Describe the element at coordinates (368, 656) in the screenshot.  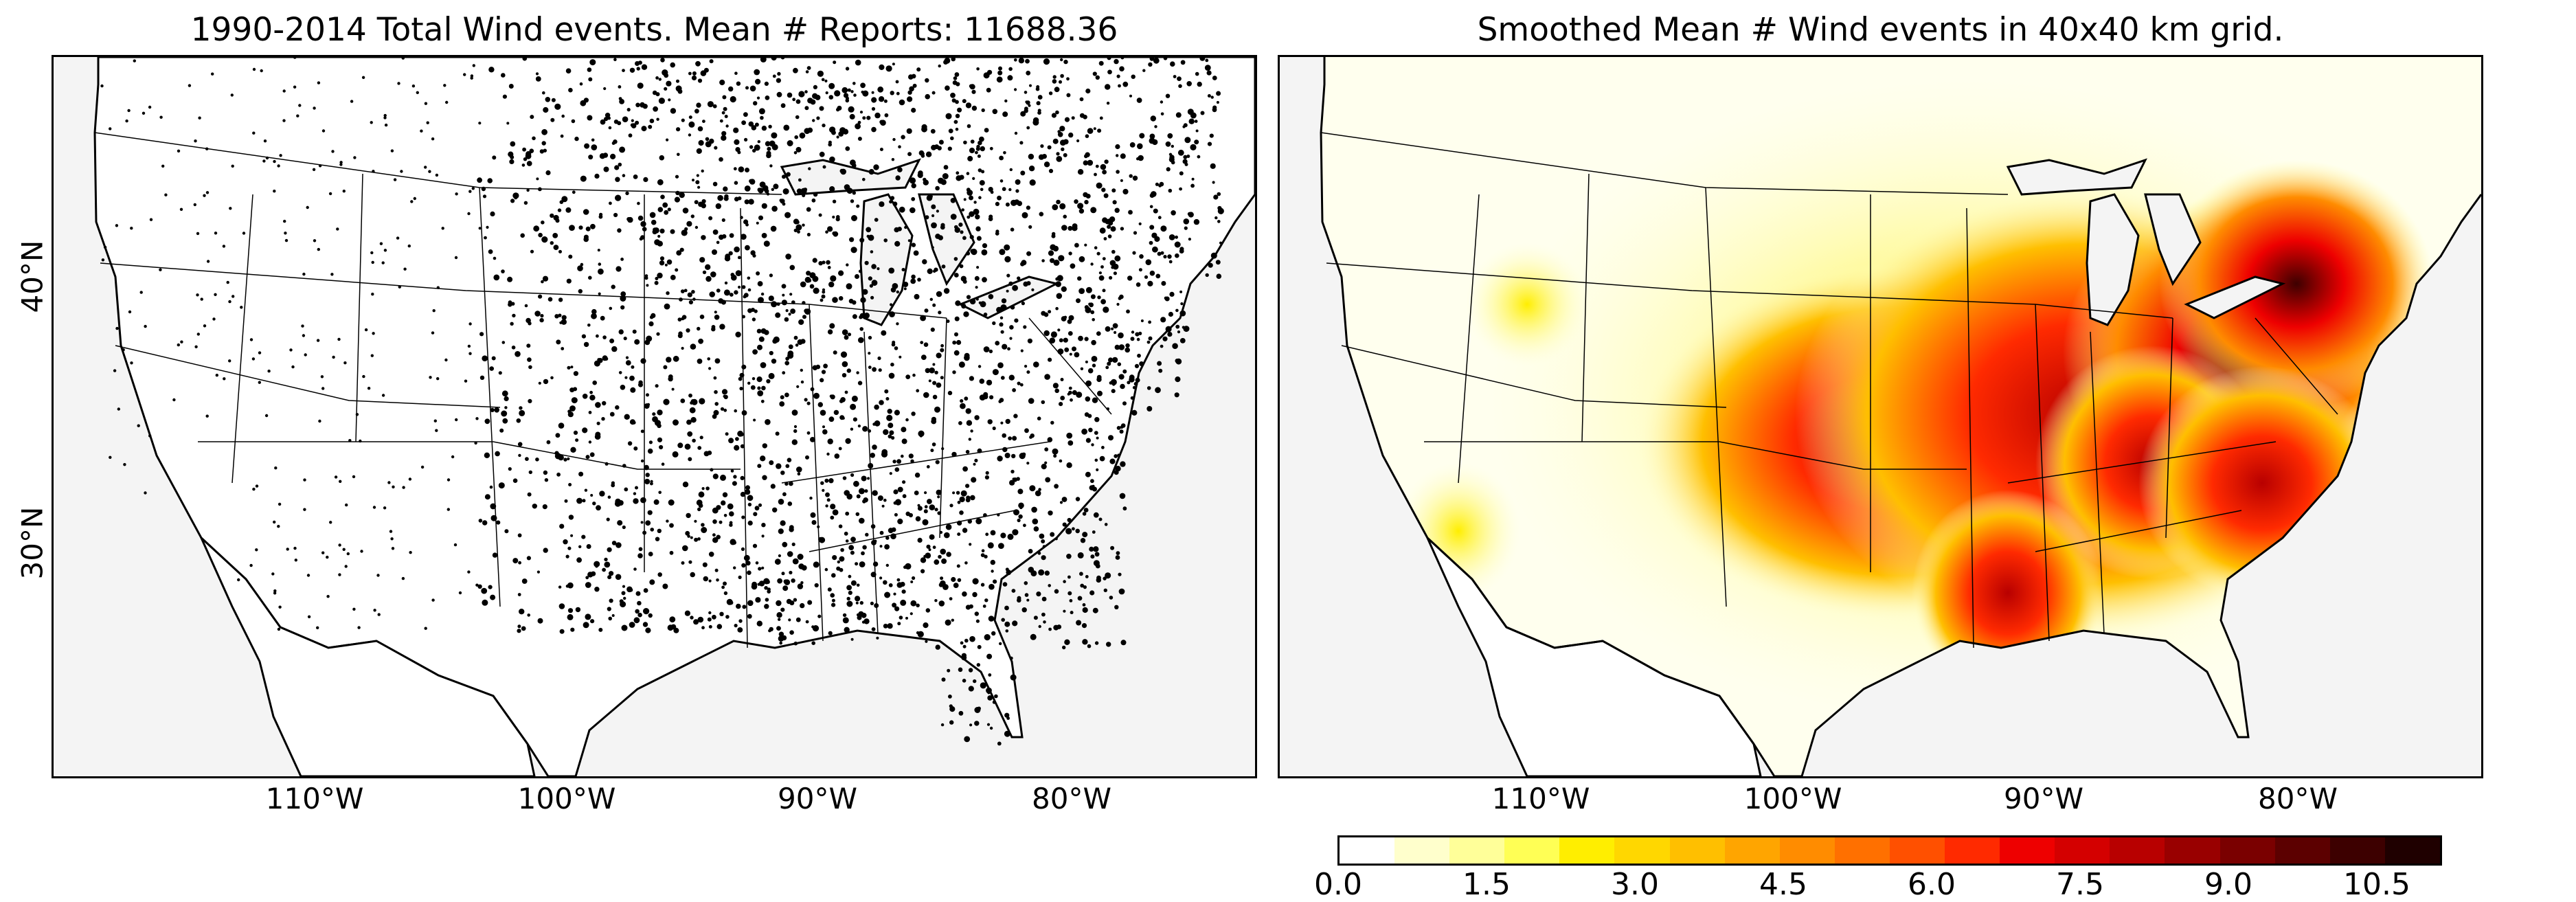
I see `mexico-landmass` at that location.